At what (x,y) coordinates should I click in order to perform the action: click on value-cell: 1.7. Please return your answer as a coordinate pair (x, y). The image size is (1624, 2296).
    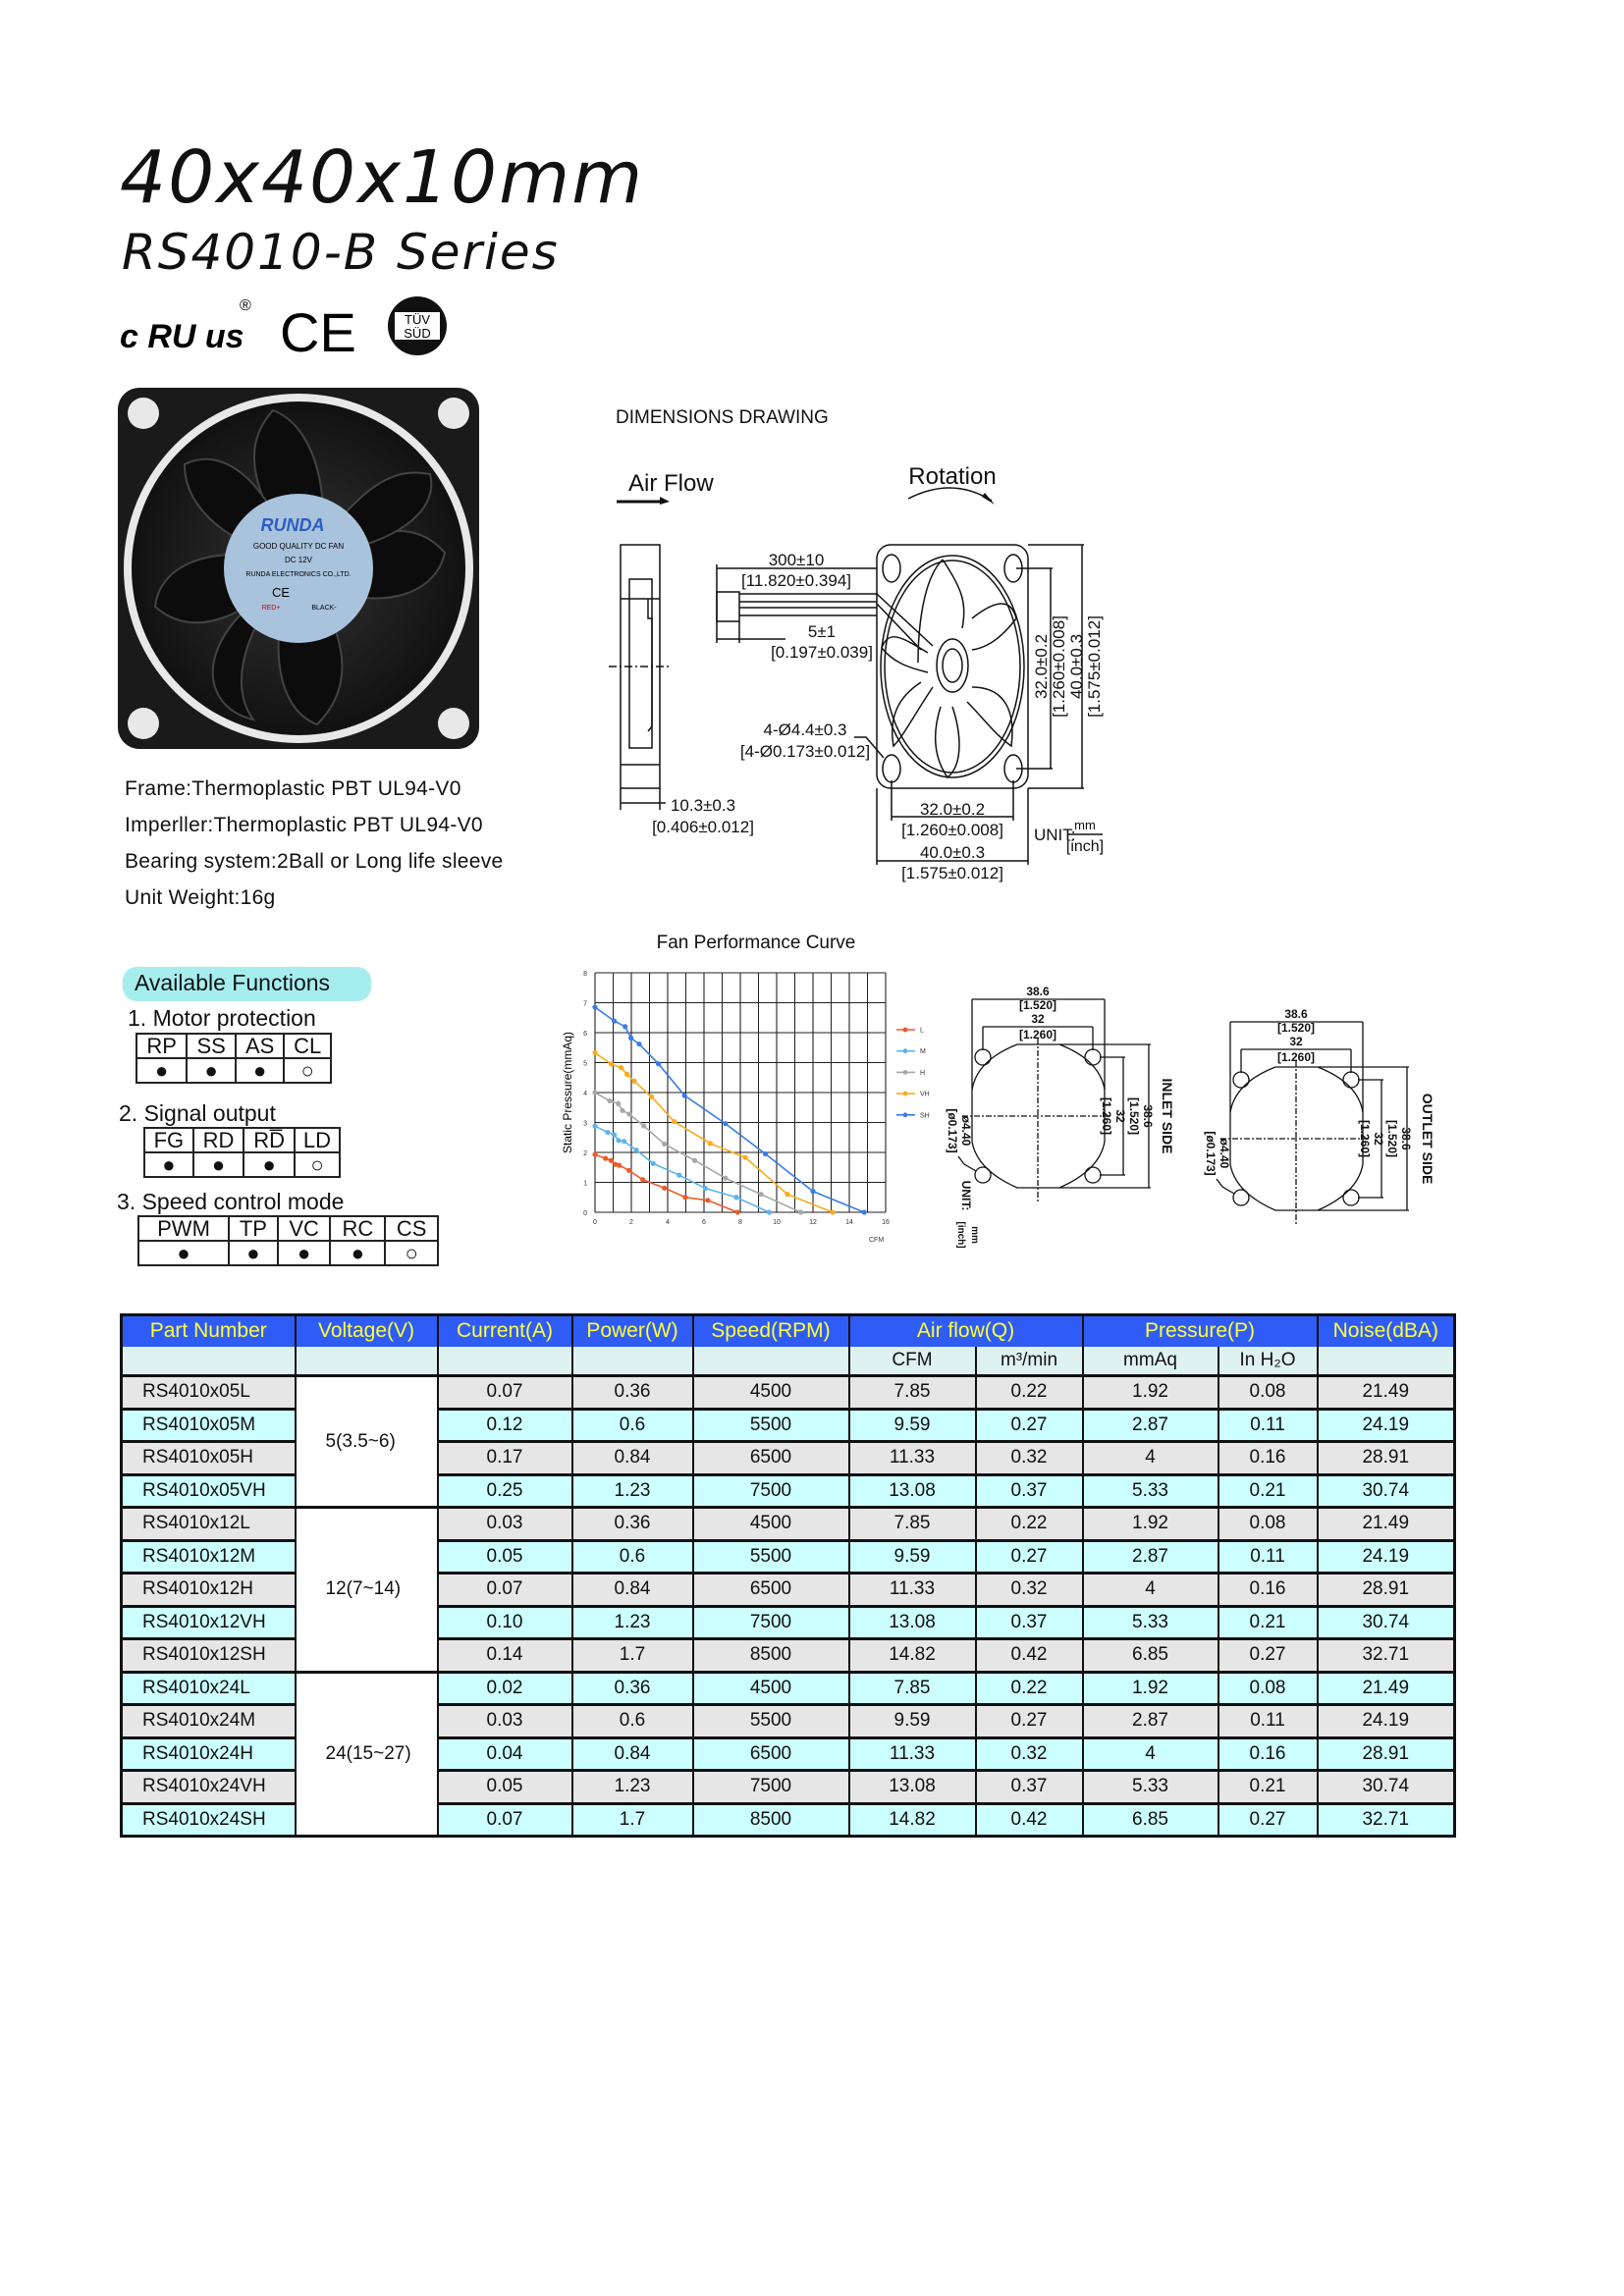
    Looking at the image, I should click on (631, 1821).